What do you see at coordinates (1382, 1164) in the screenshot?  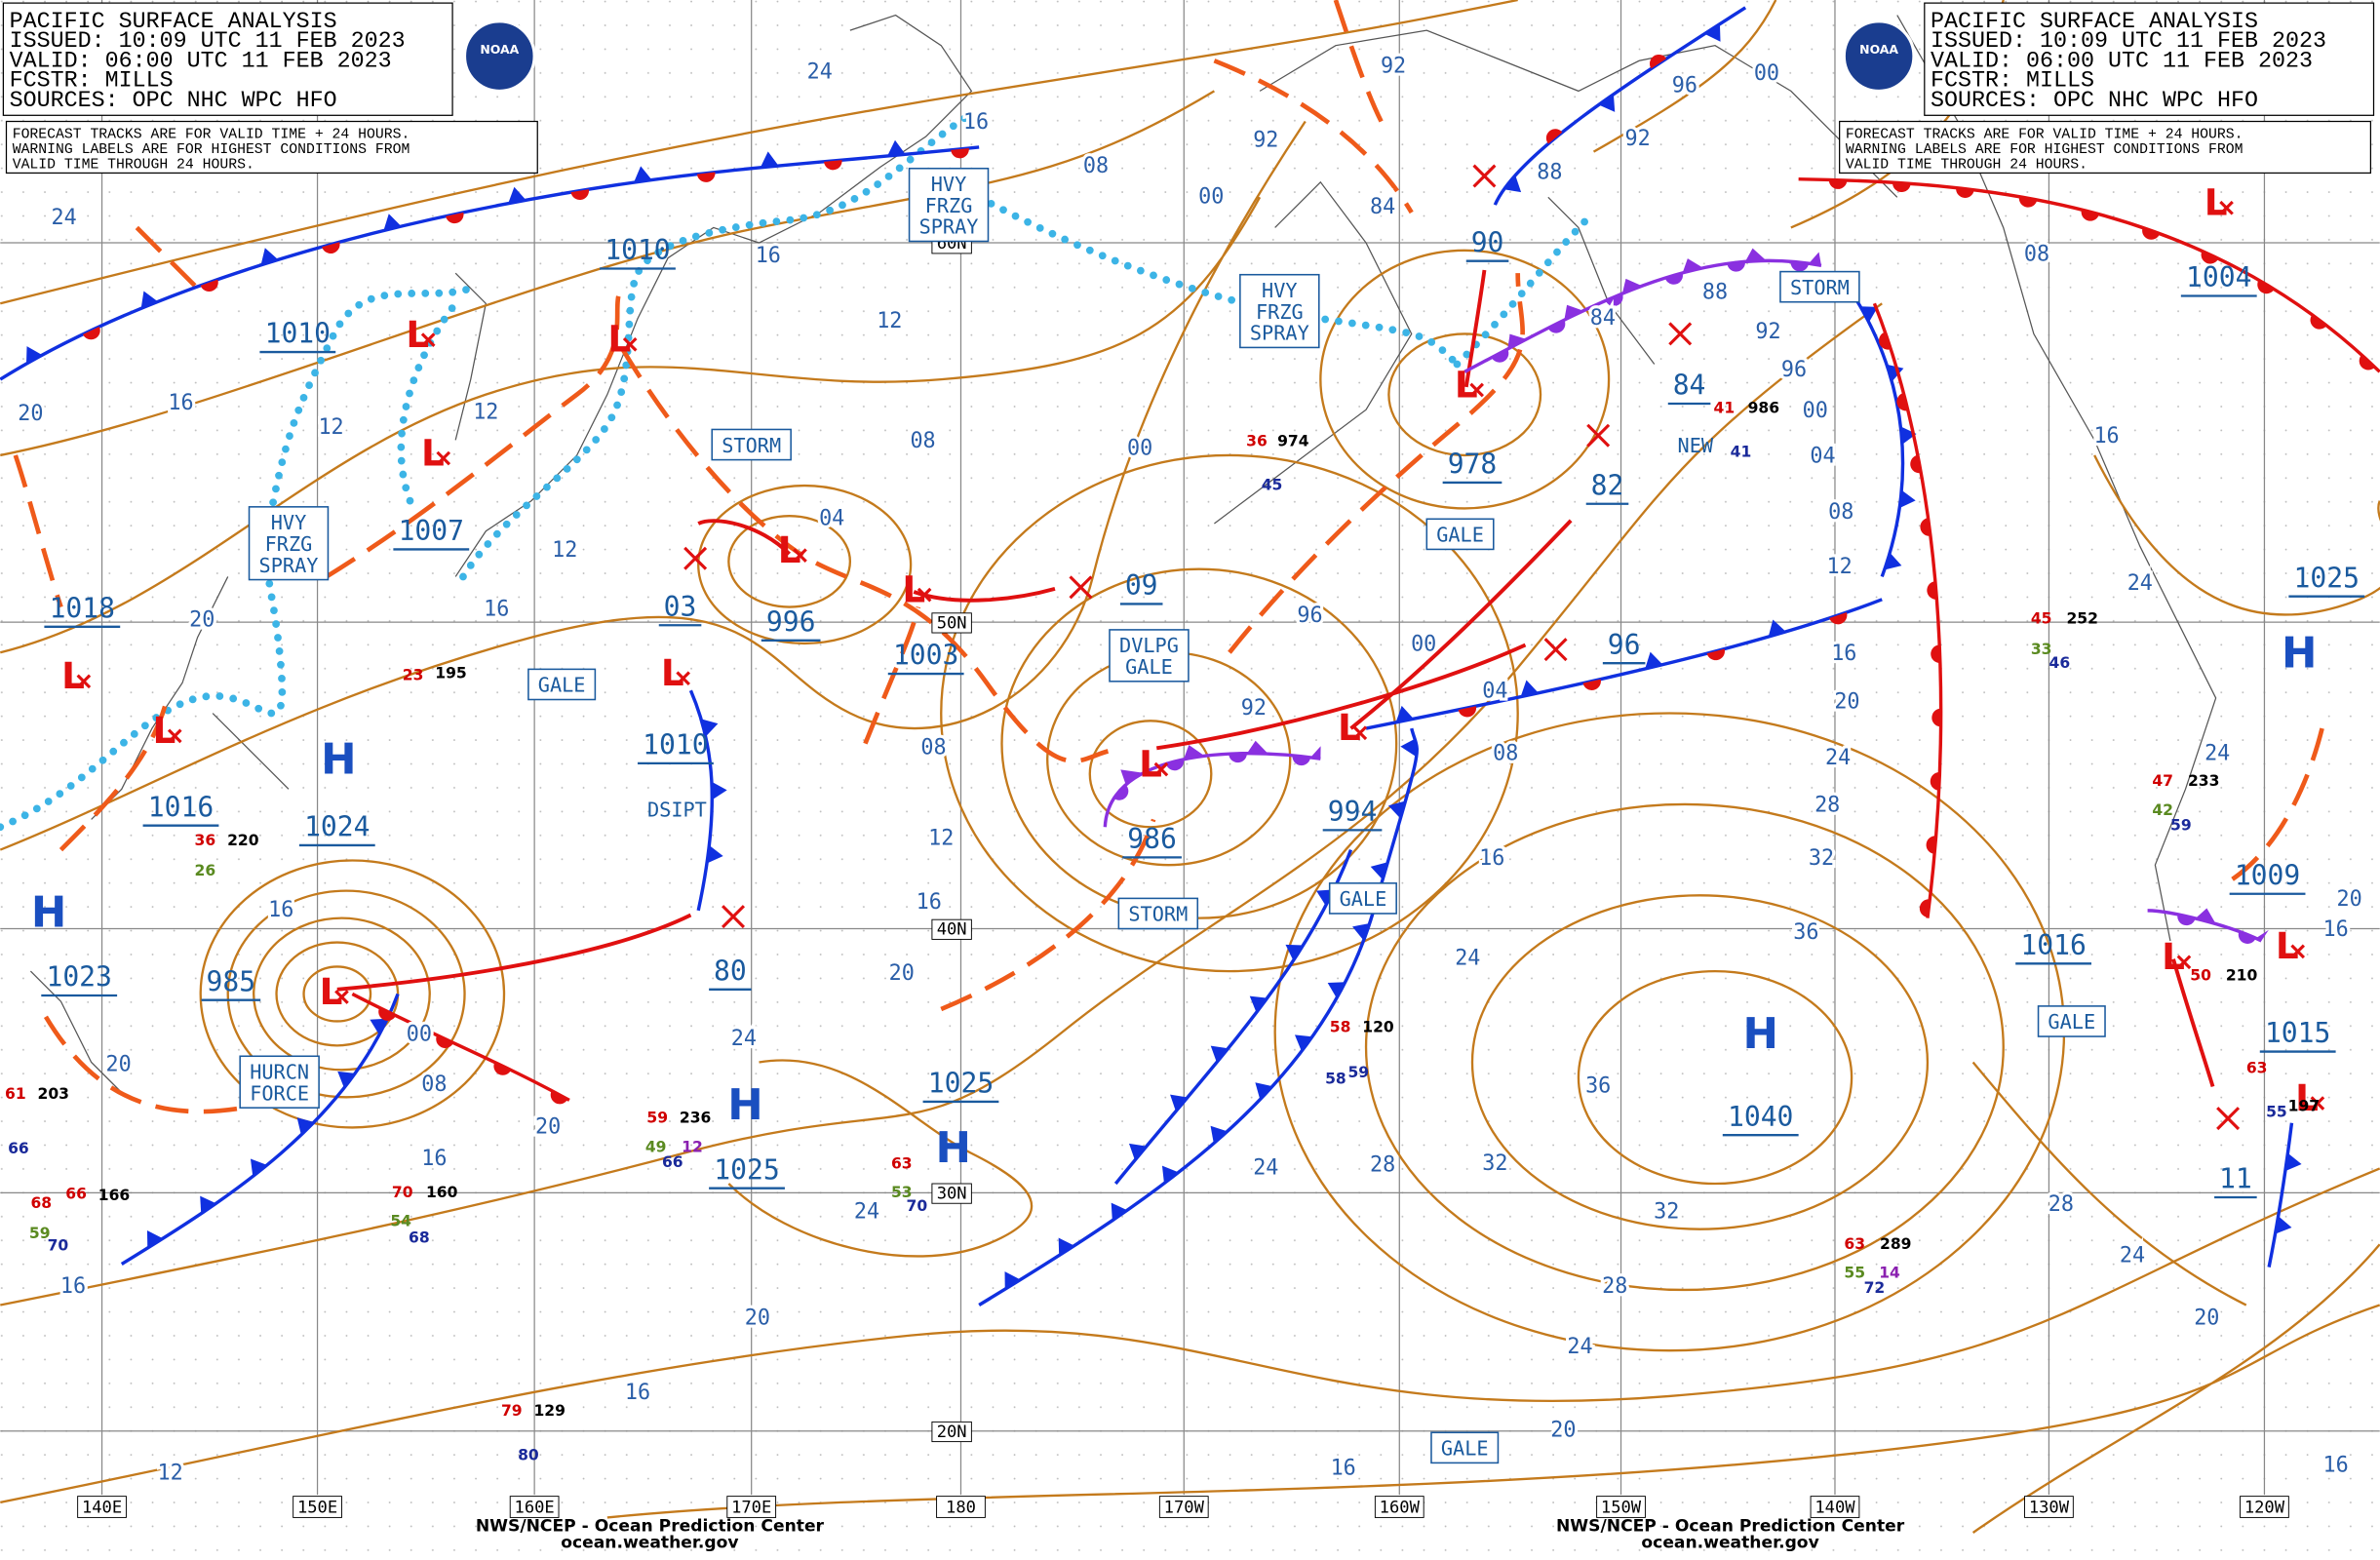 I see `isobar-label: 28` at bounding box center [1382, 1164].